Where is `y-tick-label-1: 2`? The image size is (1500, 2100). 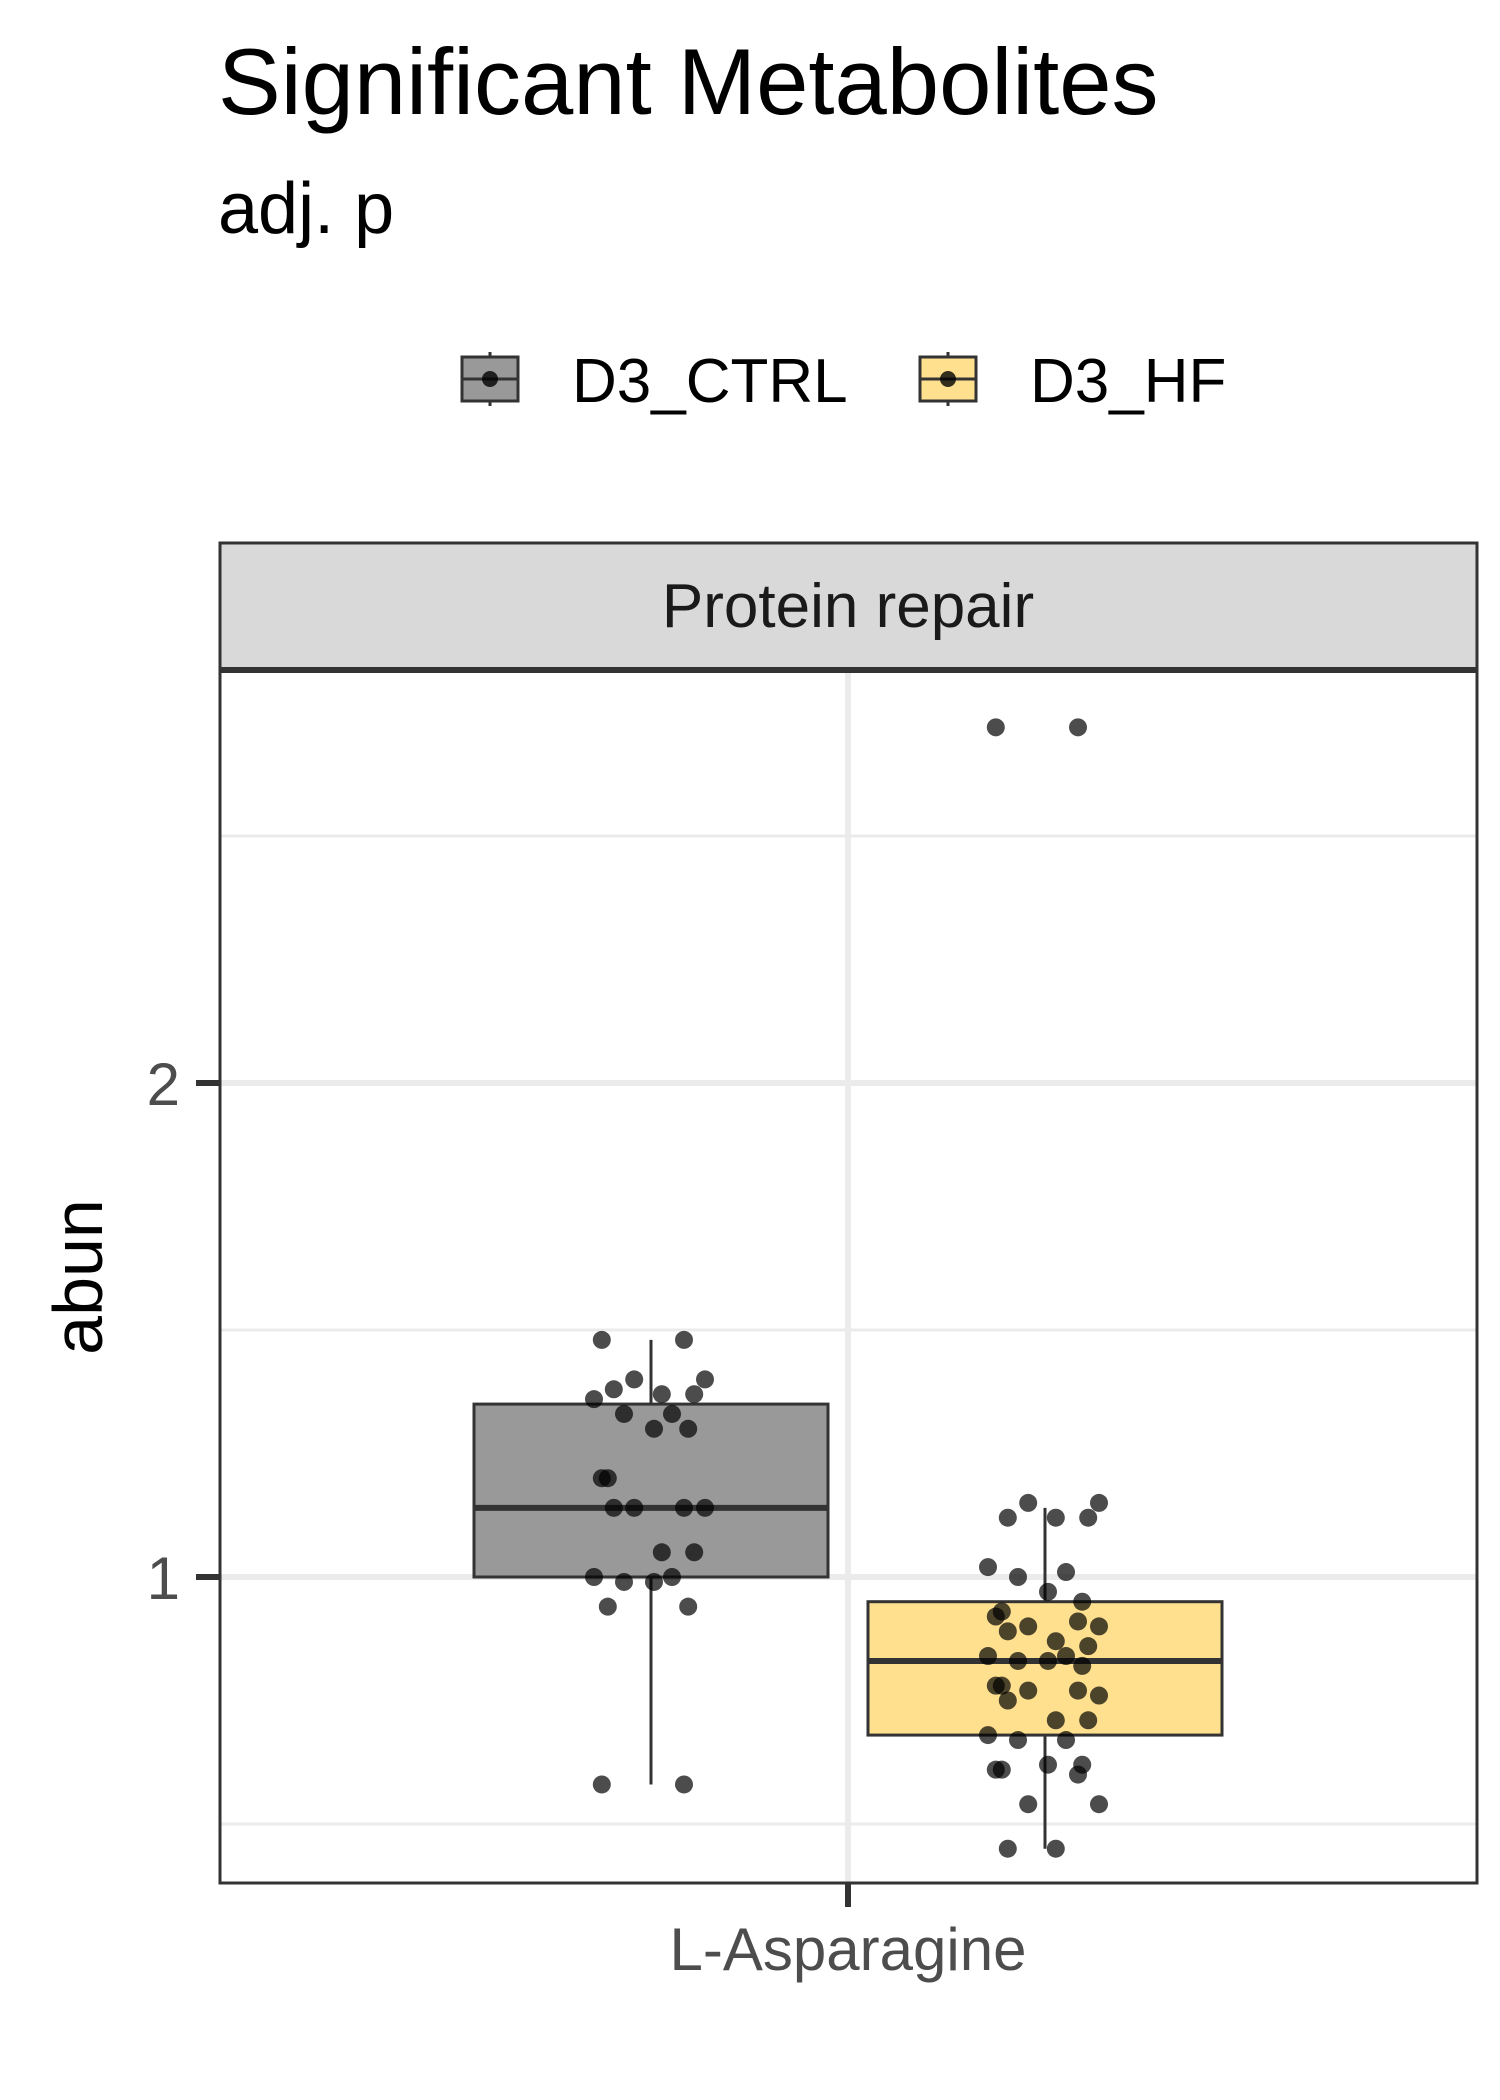 y-tick-label-1: 2 is located at coordinates (163, 1084).